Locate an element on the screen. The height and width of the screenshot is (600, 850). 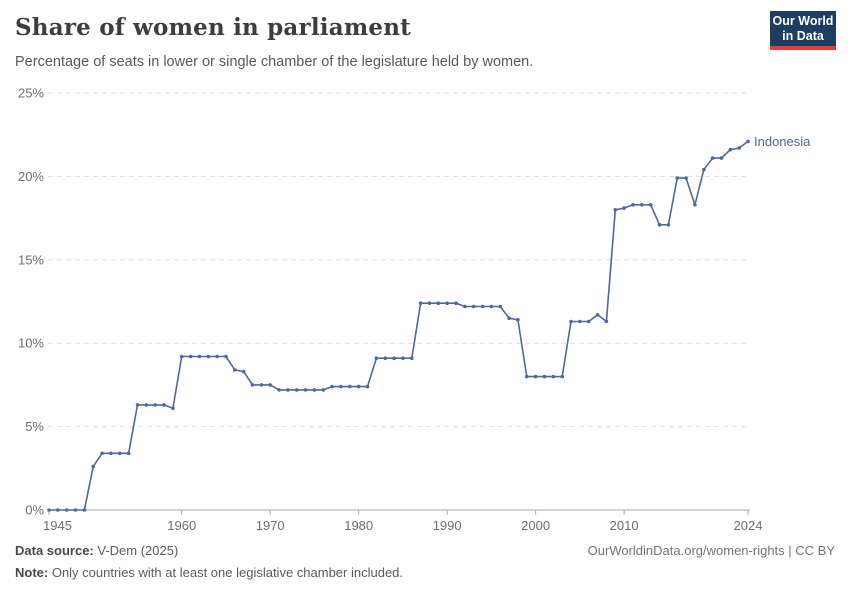
x-axis-tick-label: 1970 is located at coordinates (270, 525).